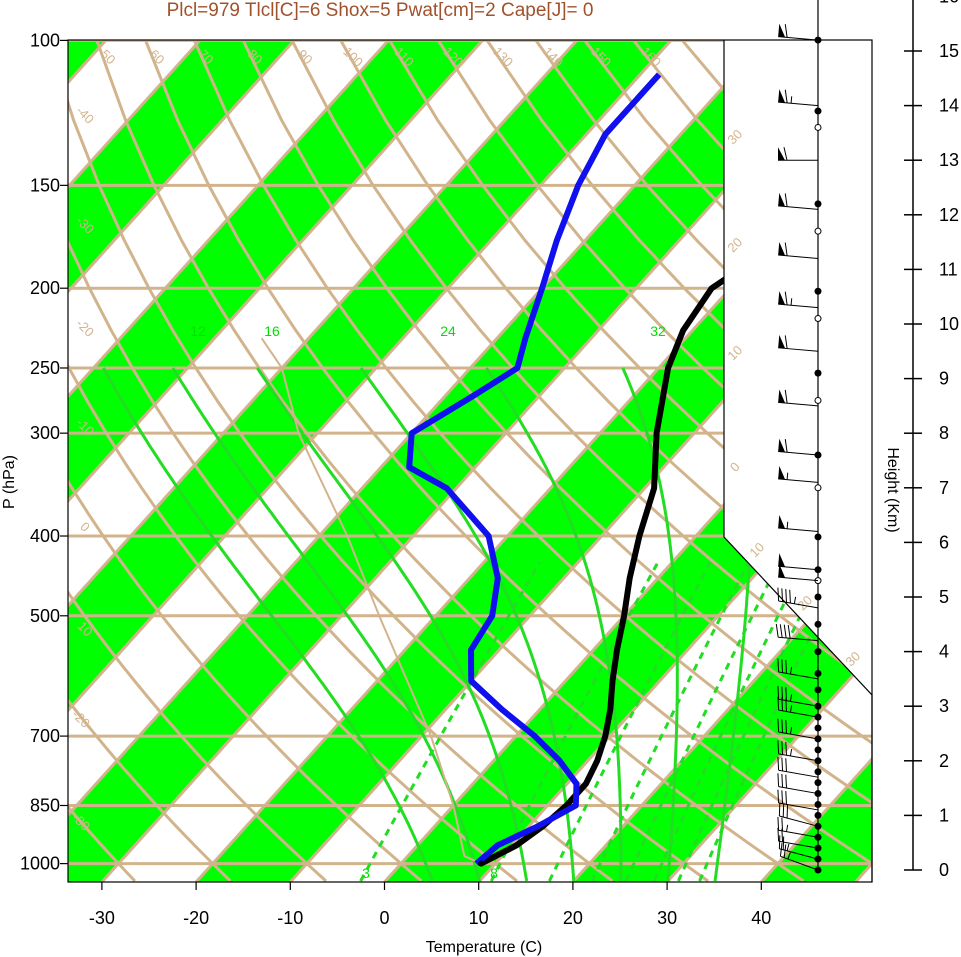 Image resolution: width=961 pixels, height=957 pixels. Describe the element at coordinates (484, 947) in the screenshot. I see `x-axis-label: Temperature (C)` at that location.